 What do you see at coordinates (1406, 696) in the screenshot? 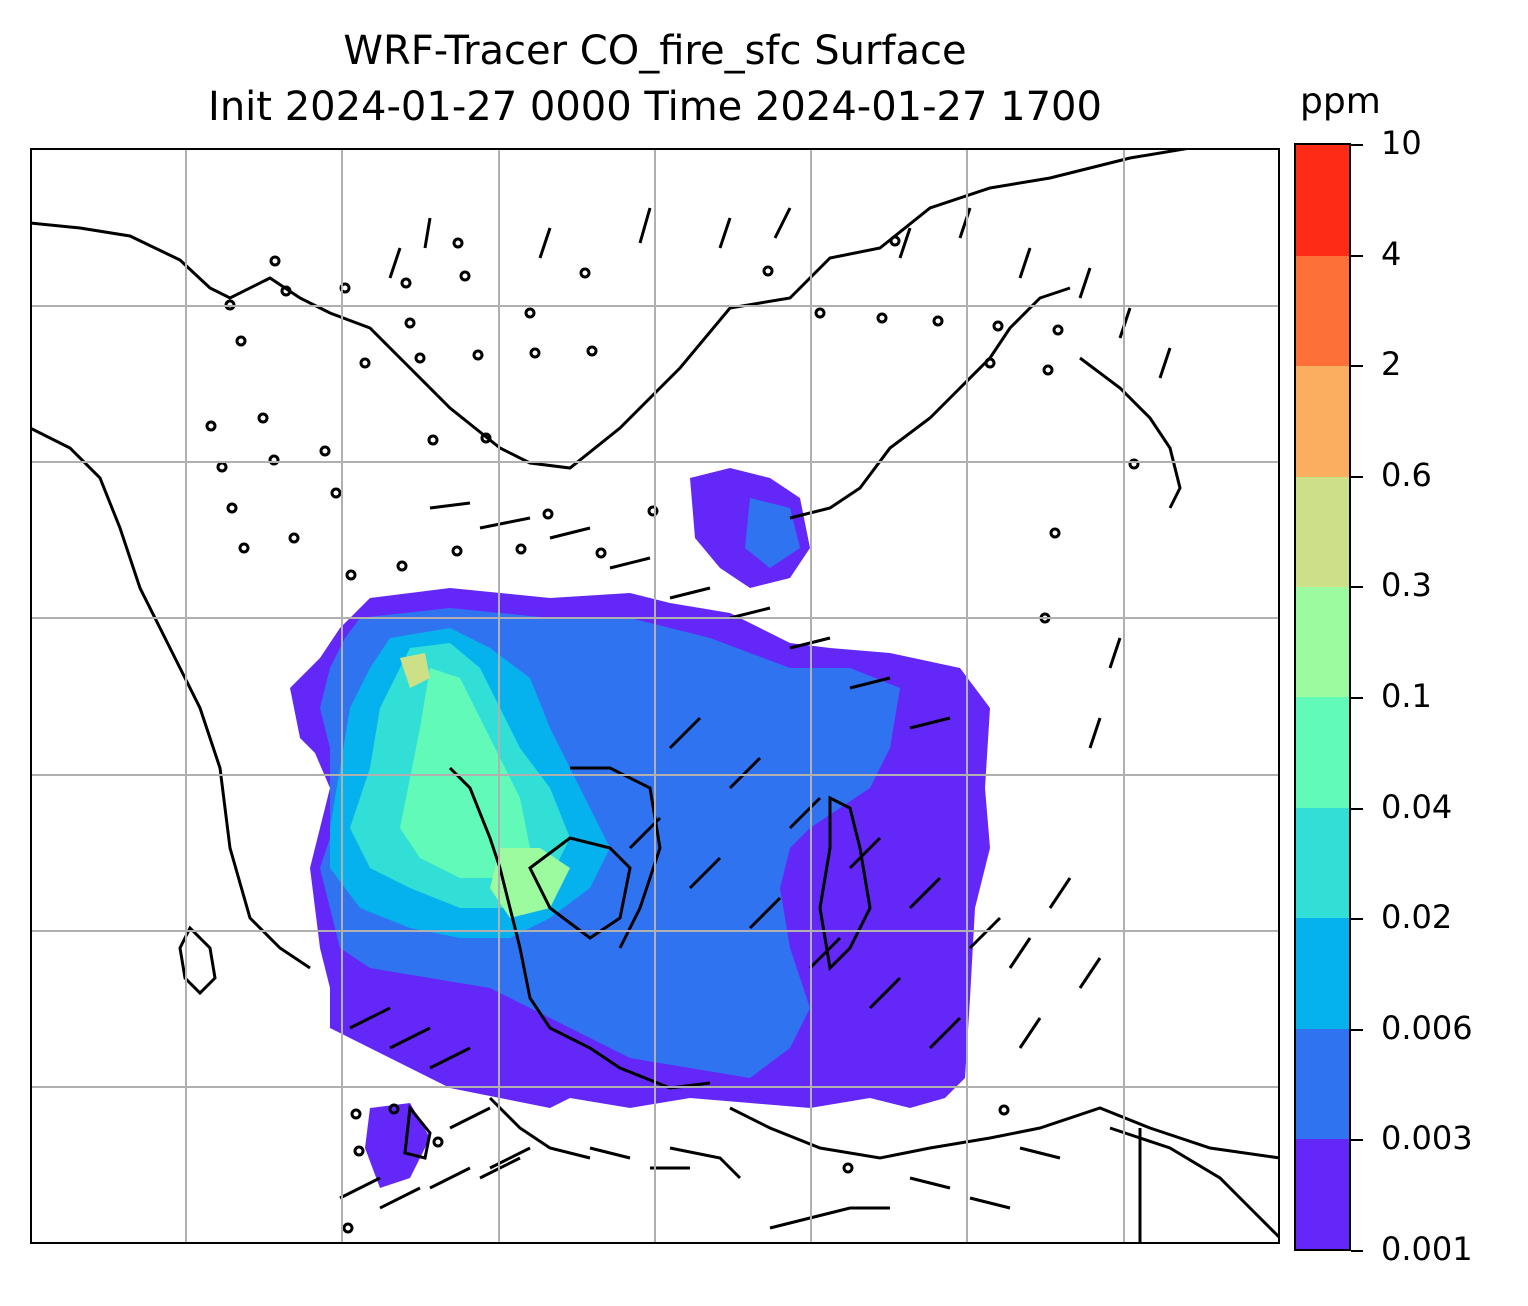
I see `colorbar-tick-label: 0.1` at bounding box center [1406, 696].